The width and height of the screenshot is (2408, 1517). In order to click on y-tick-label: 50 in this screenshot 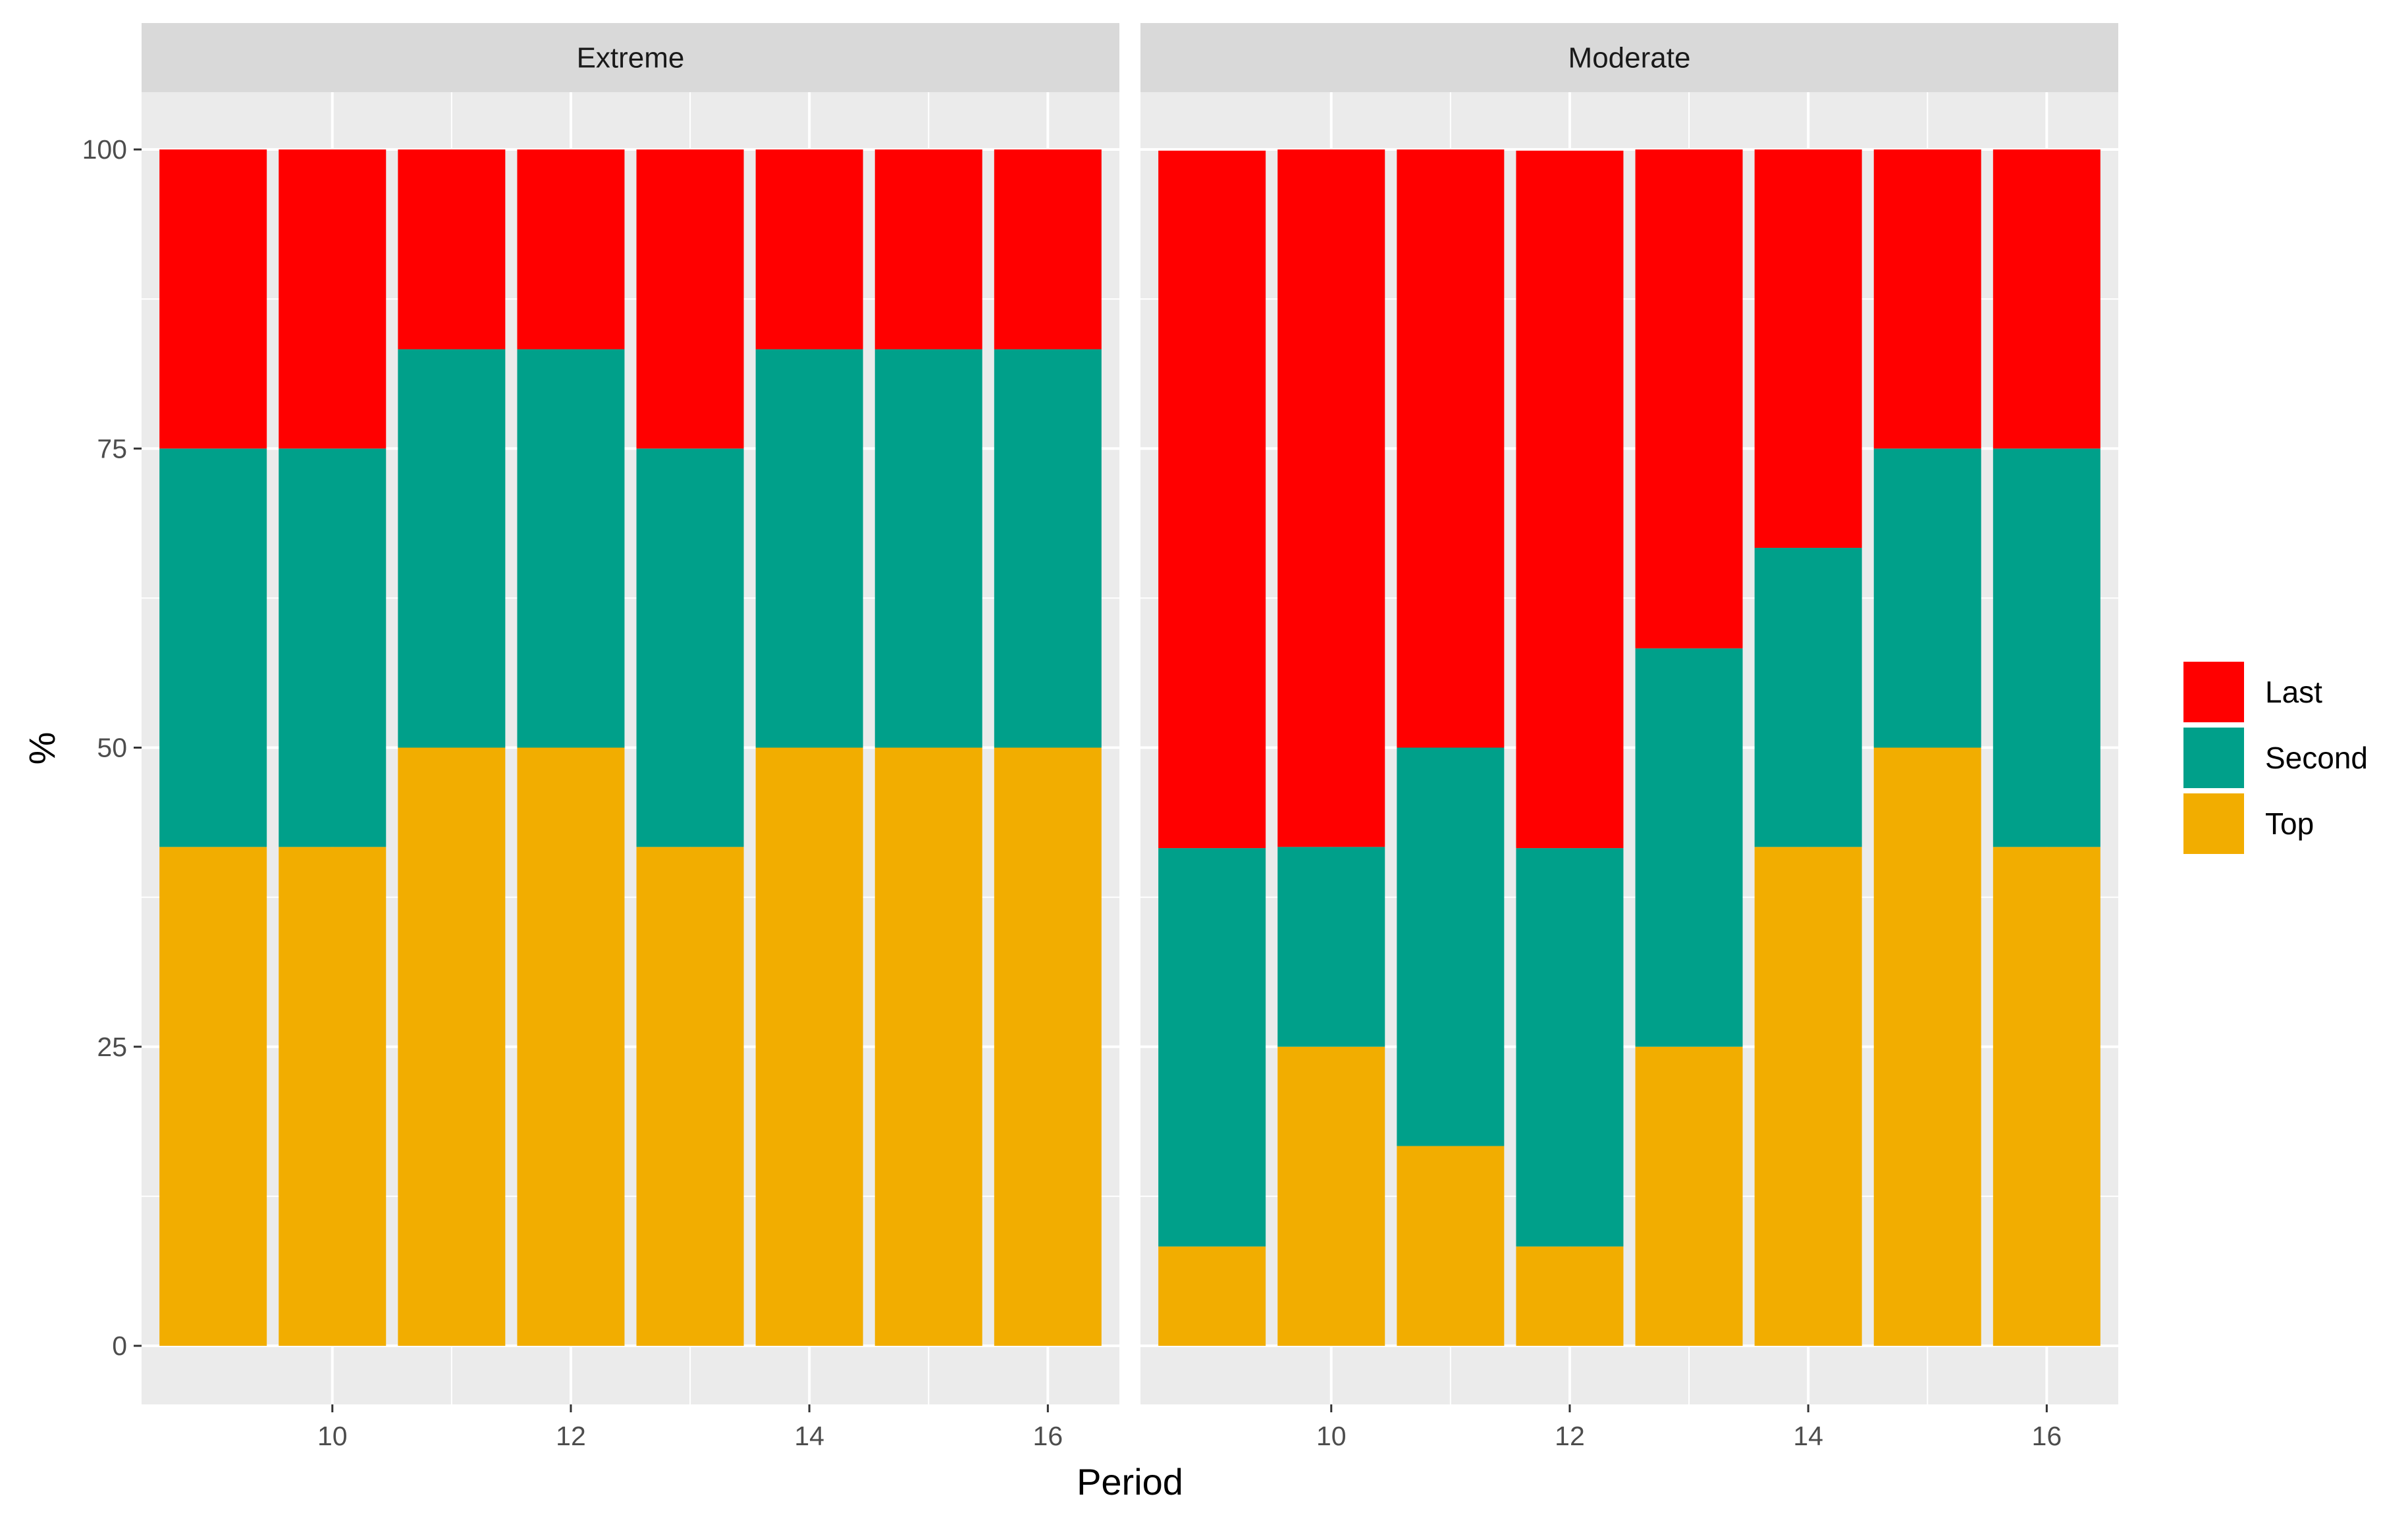, I will do `click(112, 748)`.